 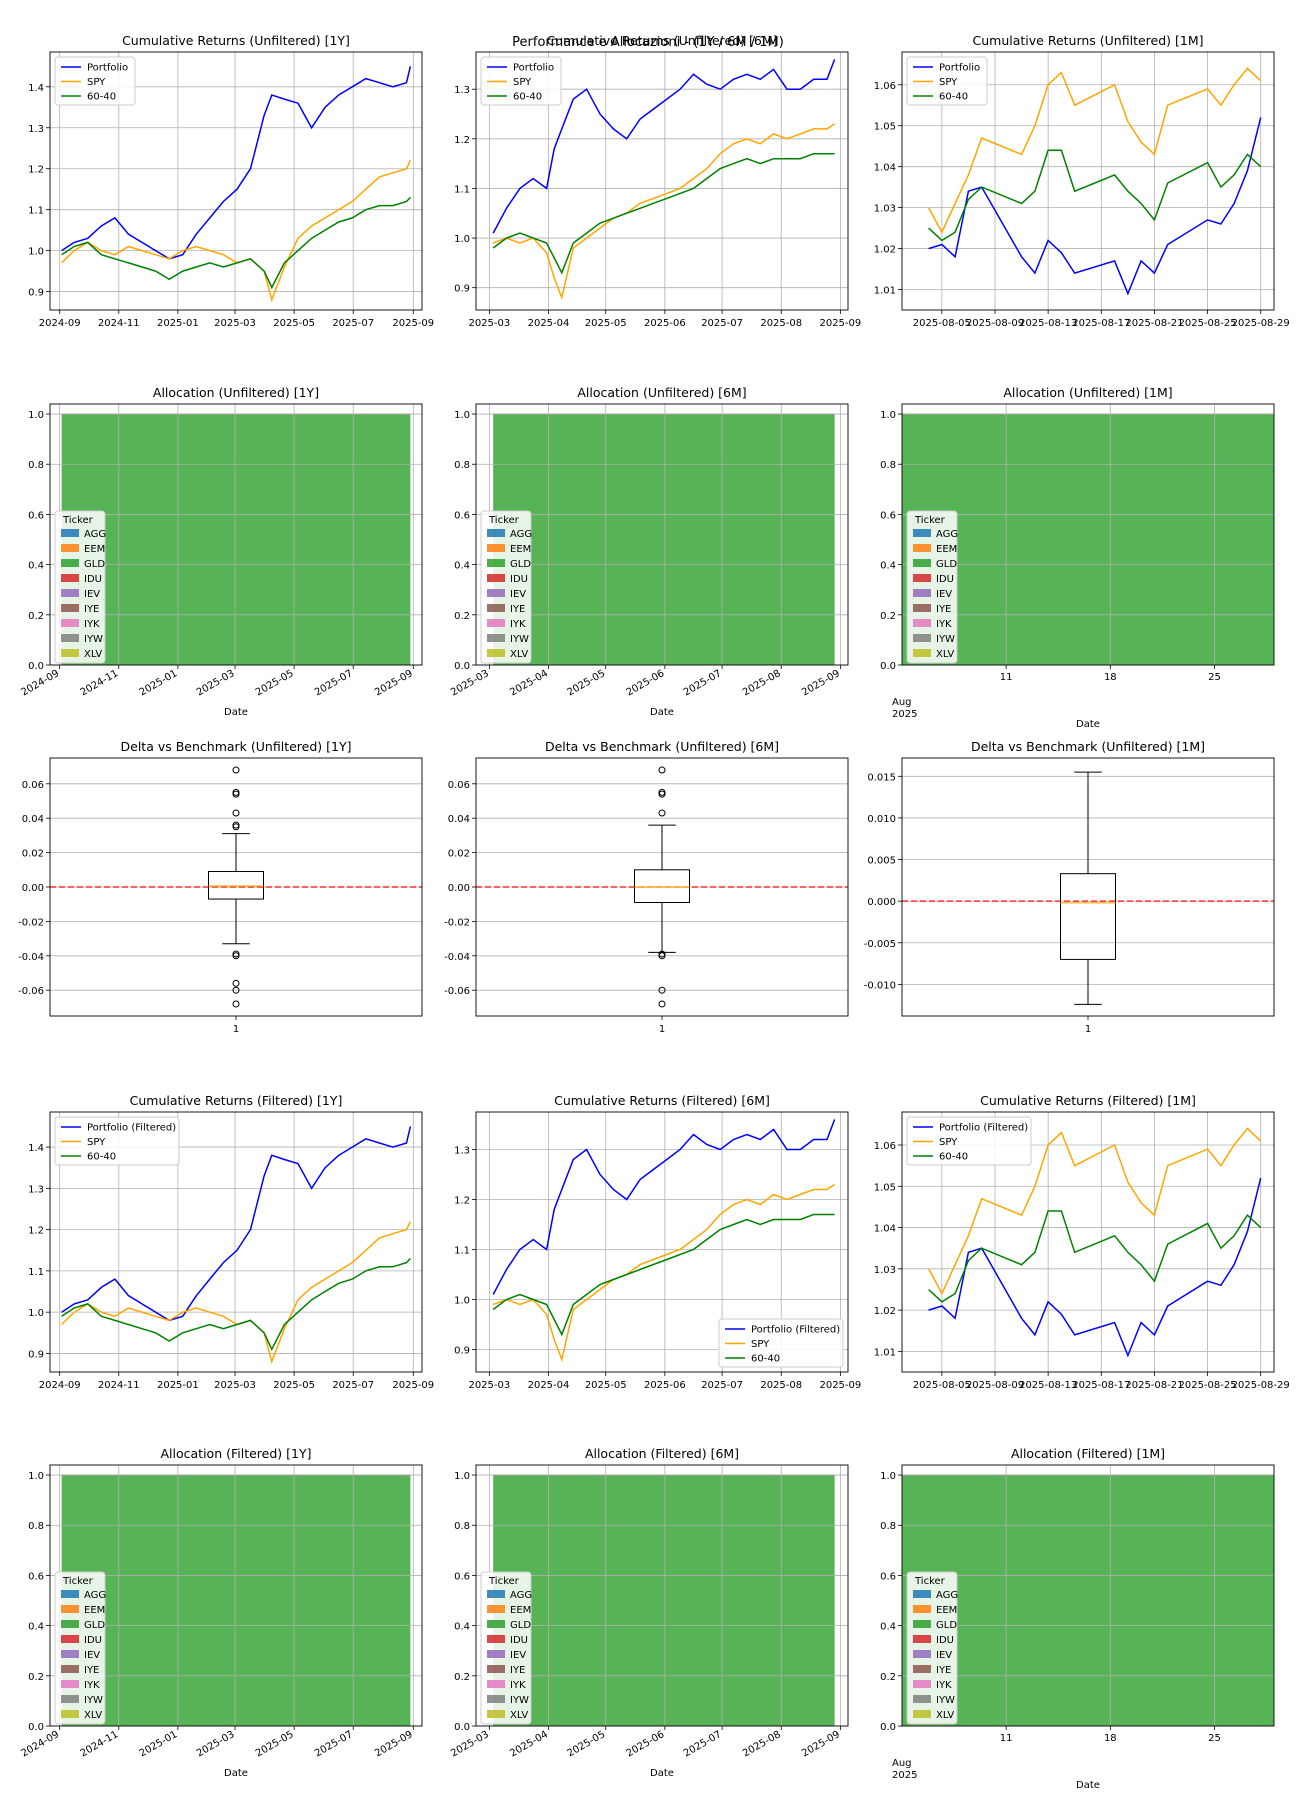 What do you see at coordinates (95, 1595) in the screenshot?
I see `legend-label: AGG` at bounding box center [95, 1595].